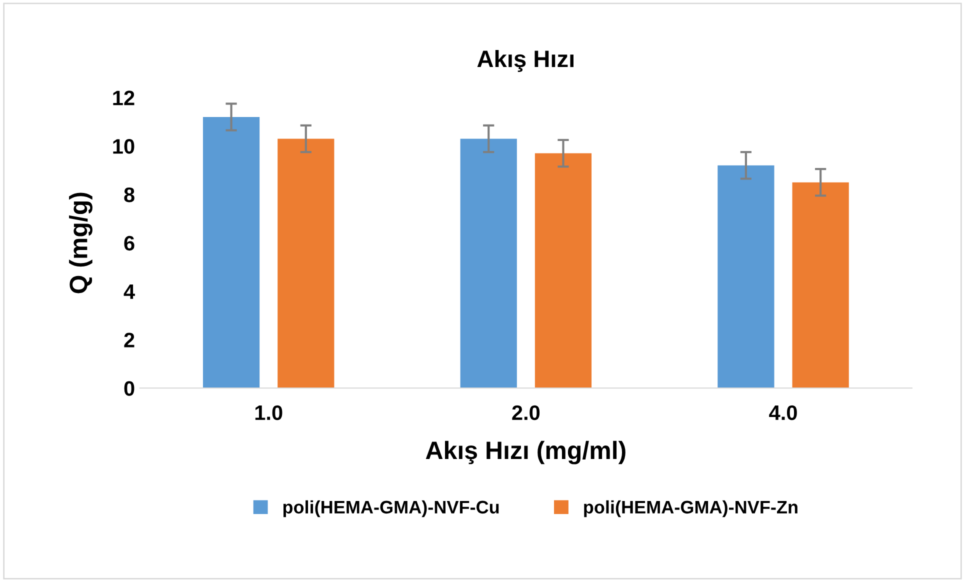 This screenshot has width=965, height=581. I want to click on x-tick-label: 2.0, so click(526, 412).